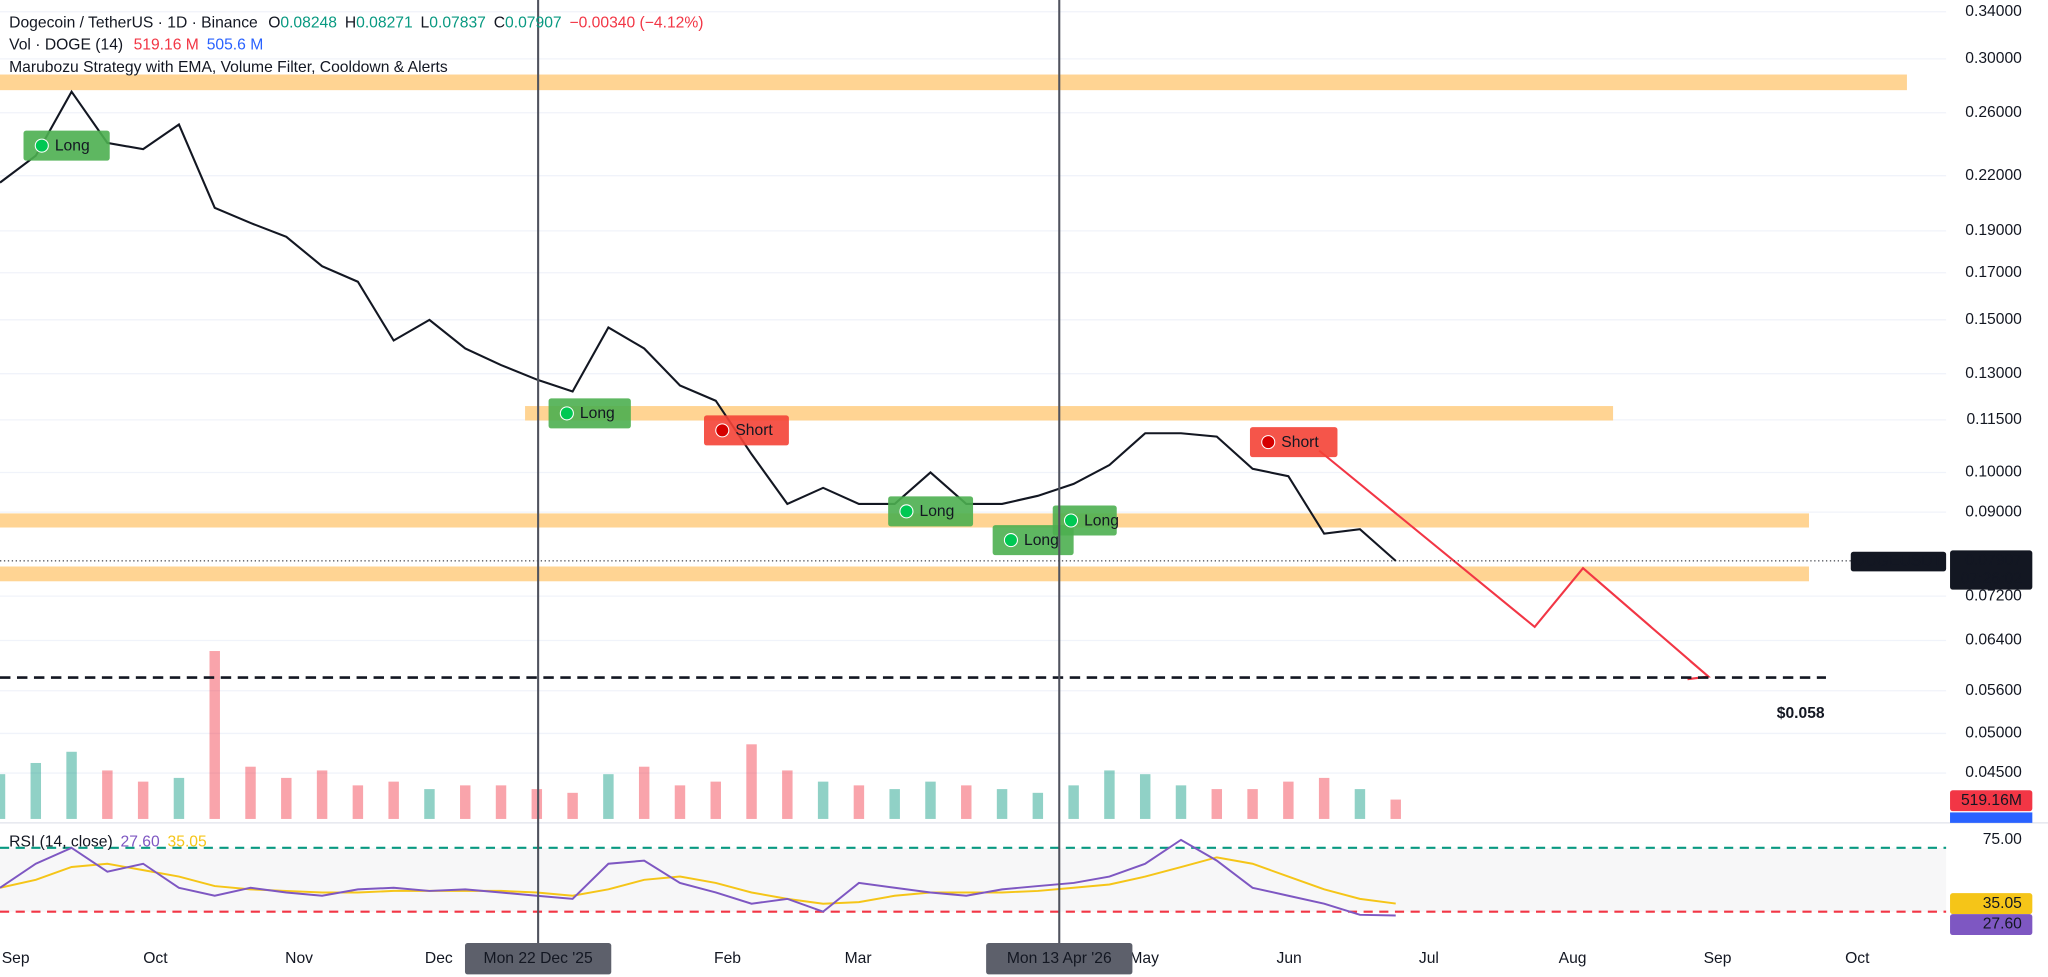 The width and height of the screenshot is (2048, 977). Describe the element at coordinates (457, 23) in the screenshot. I see `low: 0.07837` at that location.